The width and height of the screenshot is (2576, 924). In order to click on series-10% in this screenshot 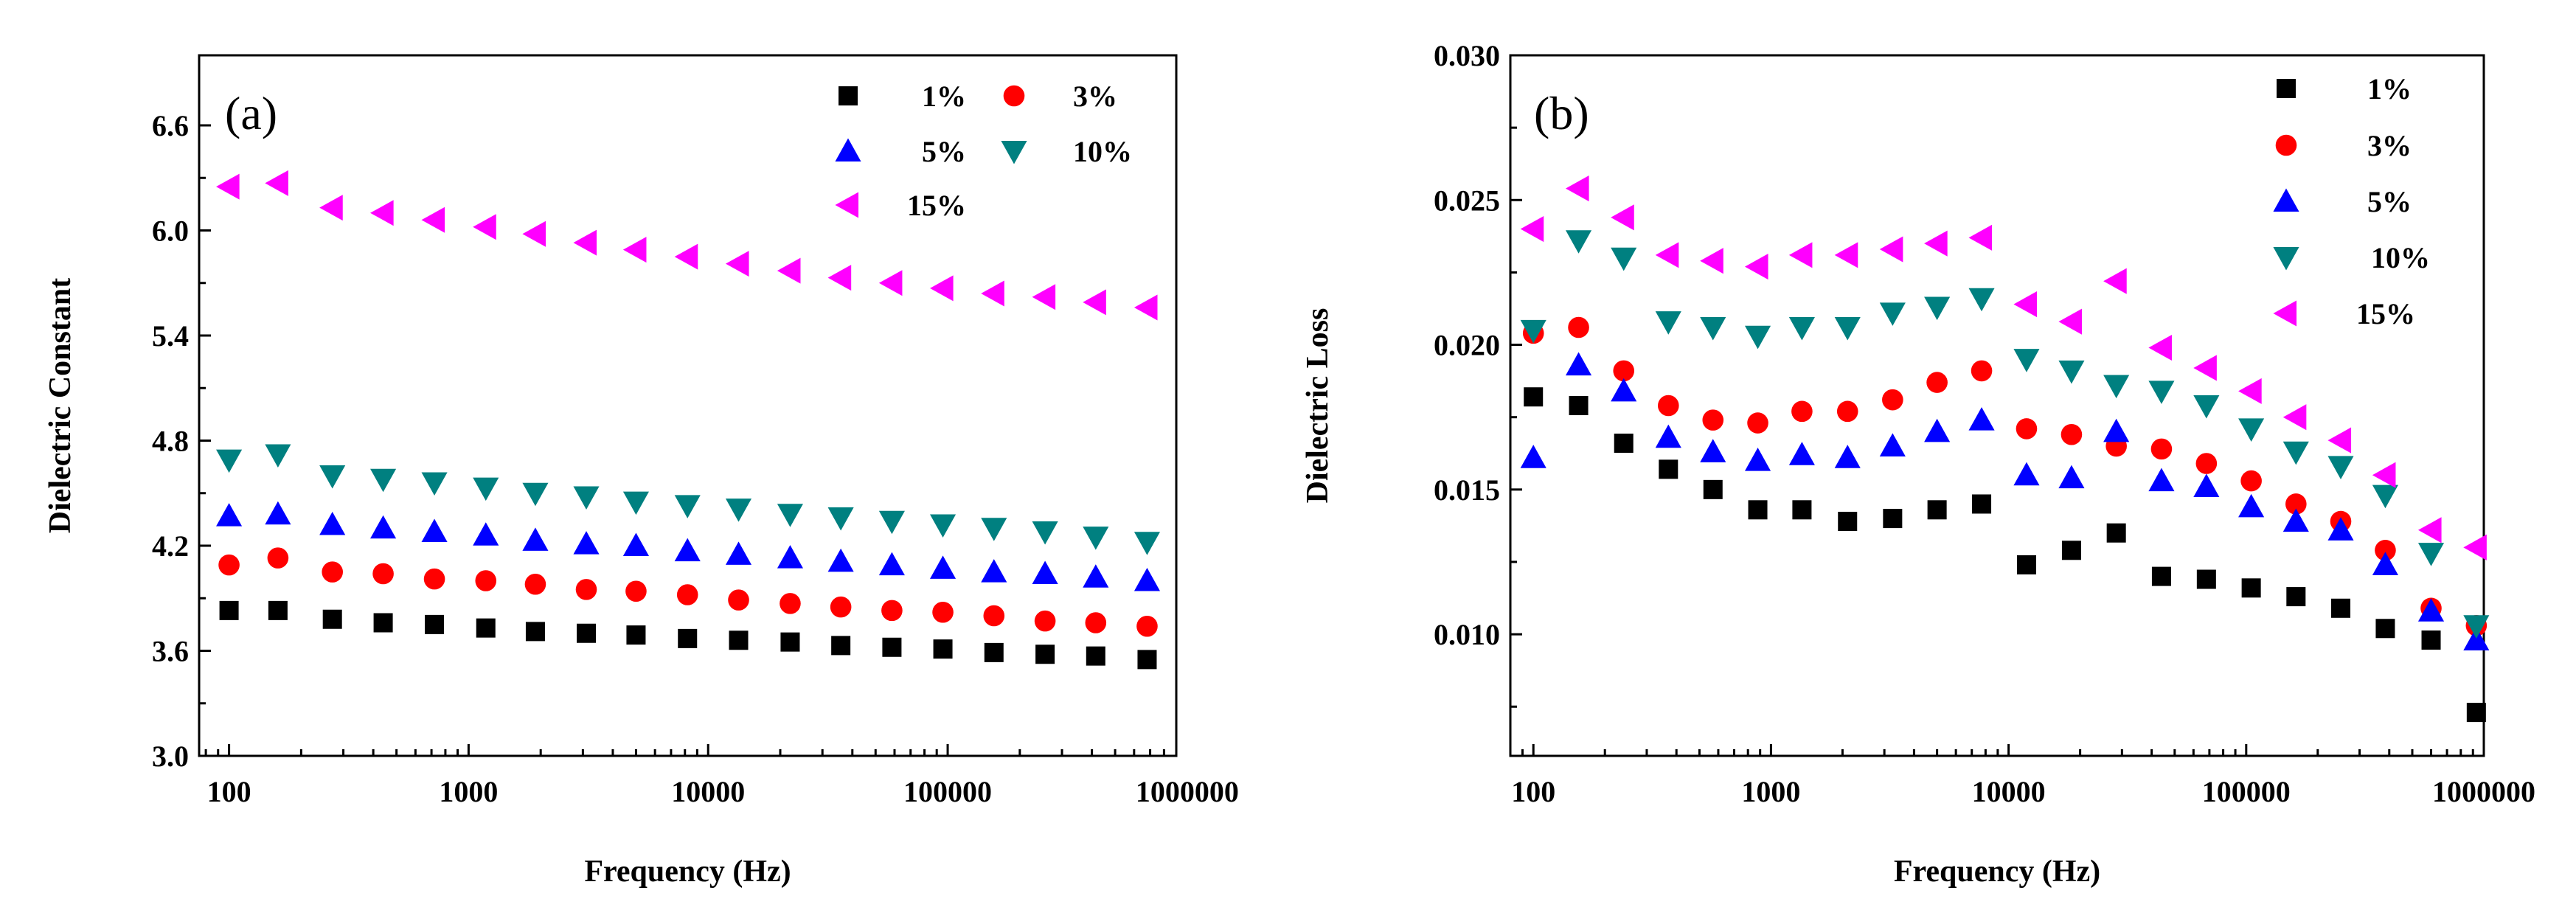, I will do `click(688, 499)`.